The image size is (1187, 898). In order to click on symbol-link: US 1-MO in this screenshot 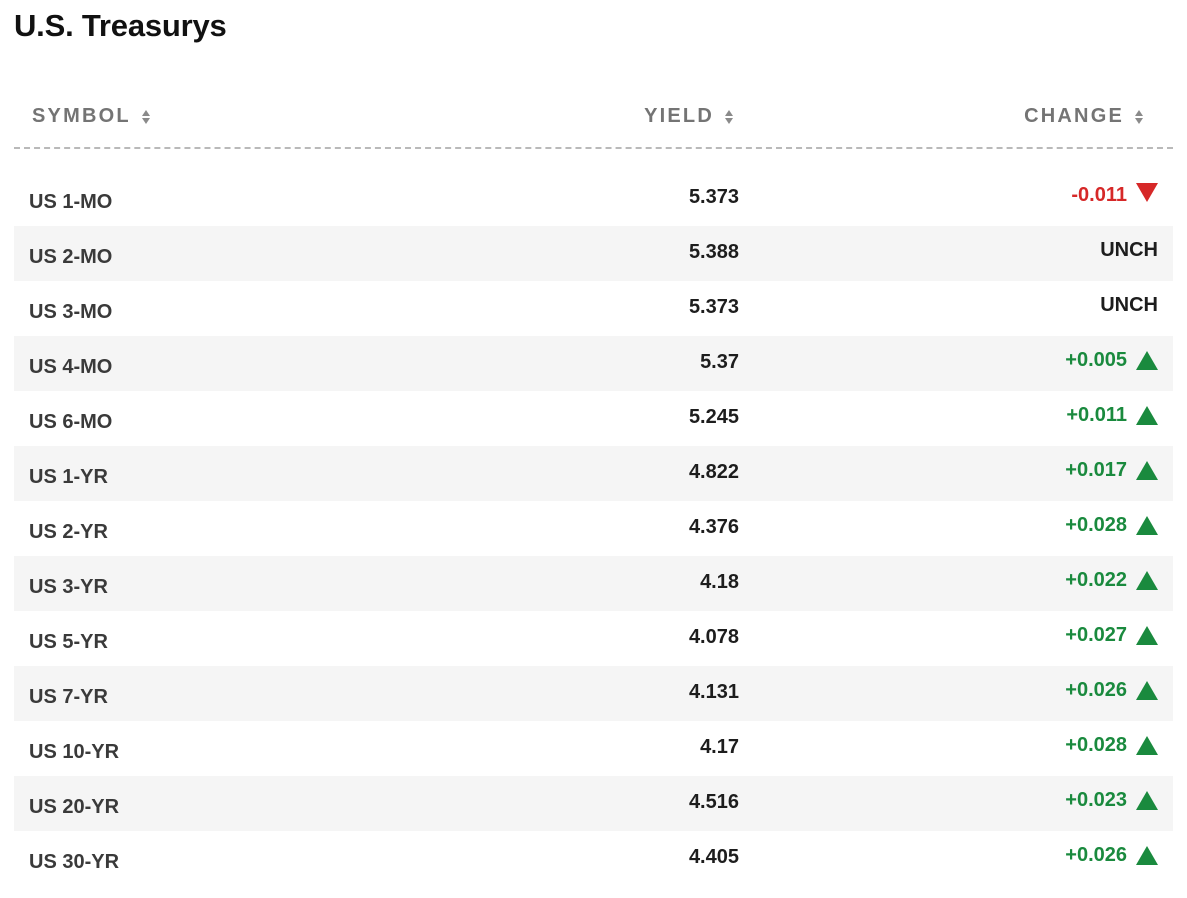, I will do `click(71, 202)`.